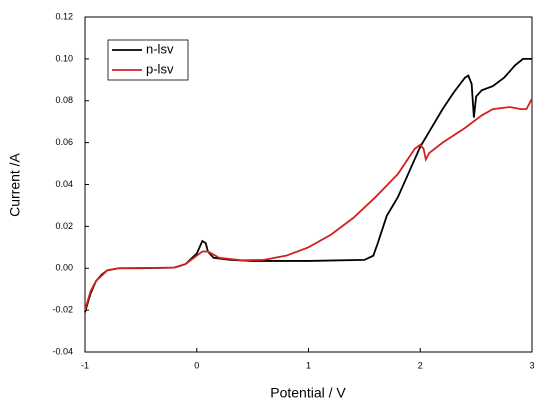 The width and height of the screenshot is (550, 409). What do you see at coordinates (15, 184) in the screenshot?
I see `y-axis-label: Current /A` at bounding box center [15, 184].